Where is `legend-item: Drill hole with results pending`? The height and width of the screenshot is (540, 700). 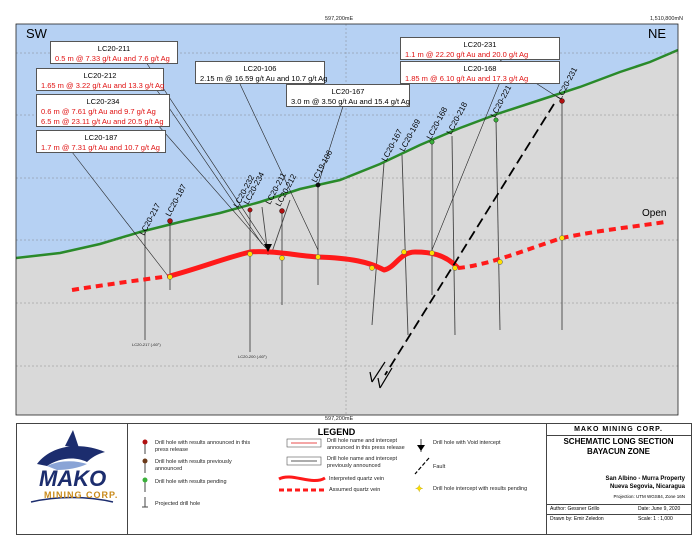
legend-item: Drill hole with results pending is located at coordinates (191, 482).